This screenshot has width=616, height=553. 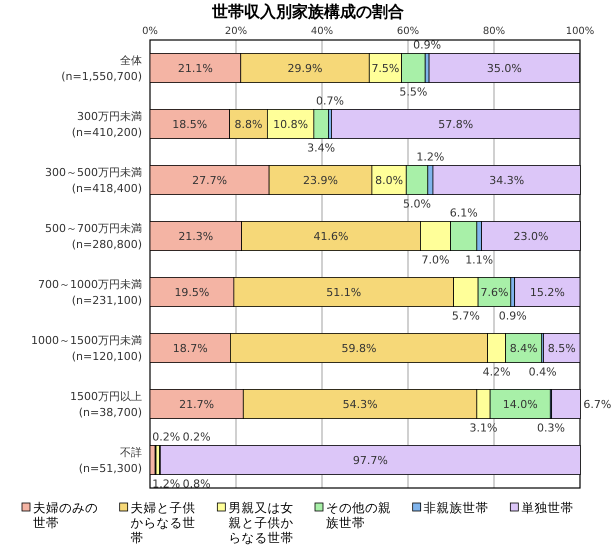 I want to click on data-label: 14.0%, so click(x=520, y=404).